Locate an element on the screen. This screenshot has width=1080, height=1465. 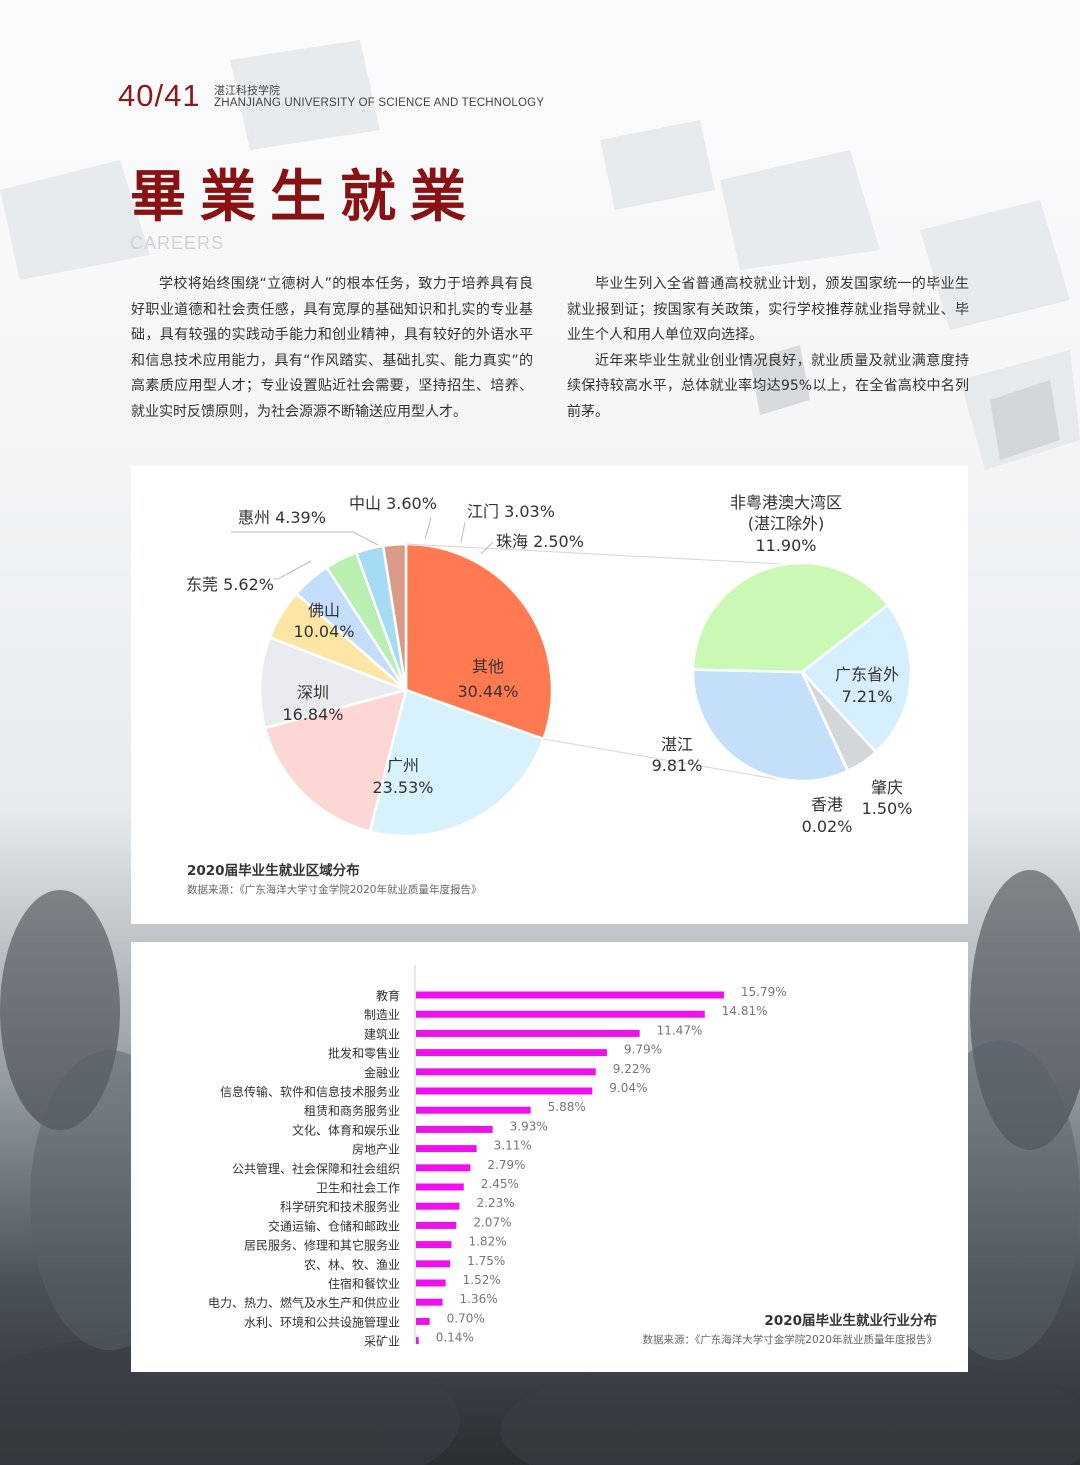
bar-value-label: 15.79% is located at coordinates (764, 992).